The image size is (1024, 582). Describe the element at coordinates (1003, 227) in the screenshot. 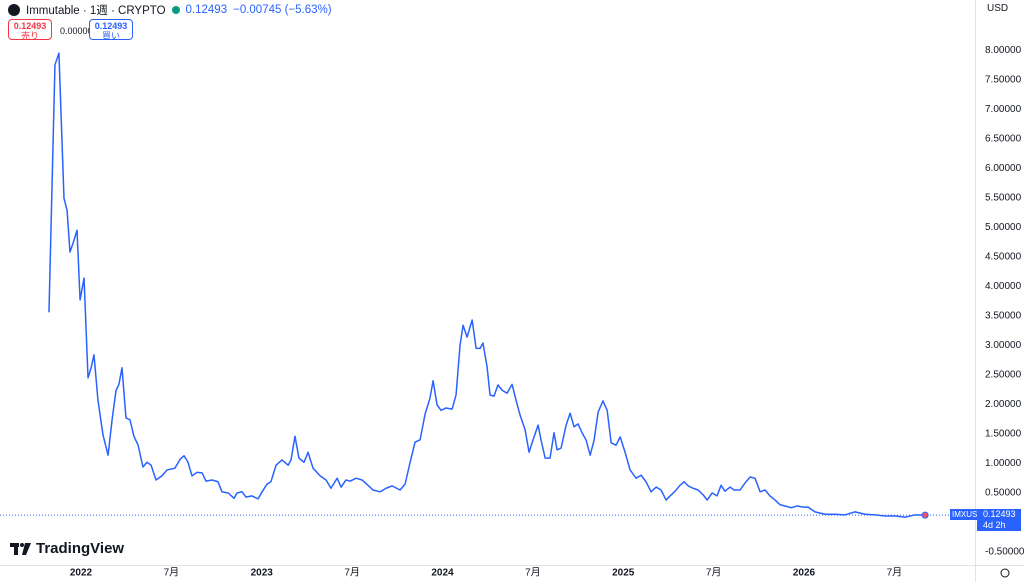

I see `y-tick-label: 5.00000` at that location.